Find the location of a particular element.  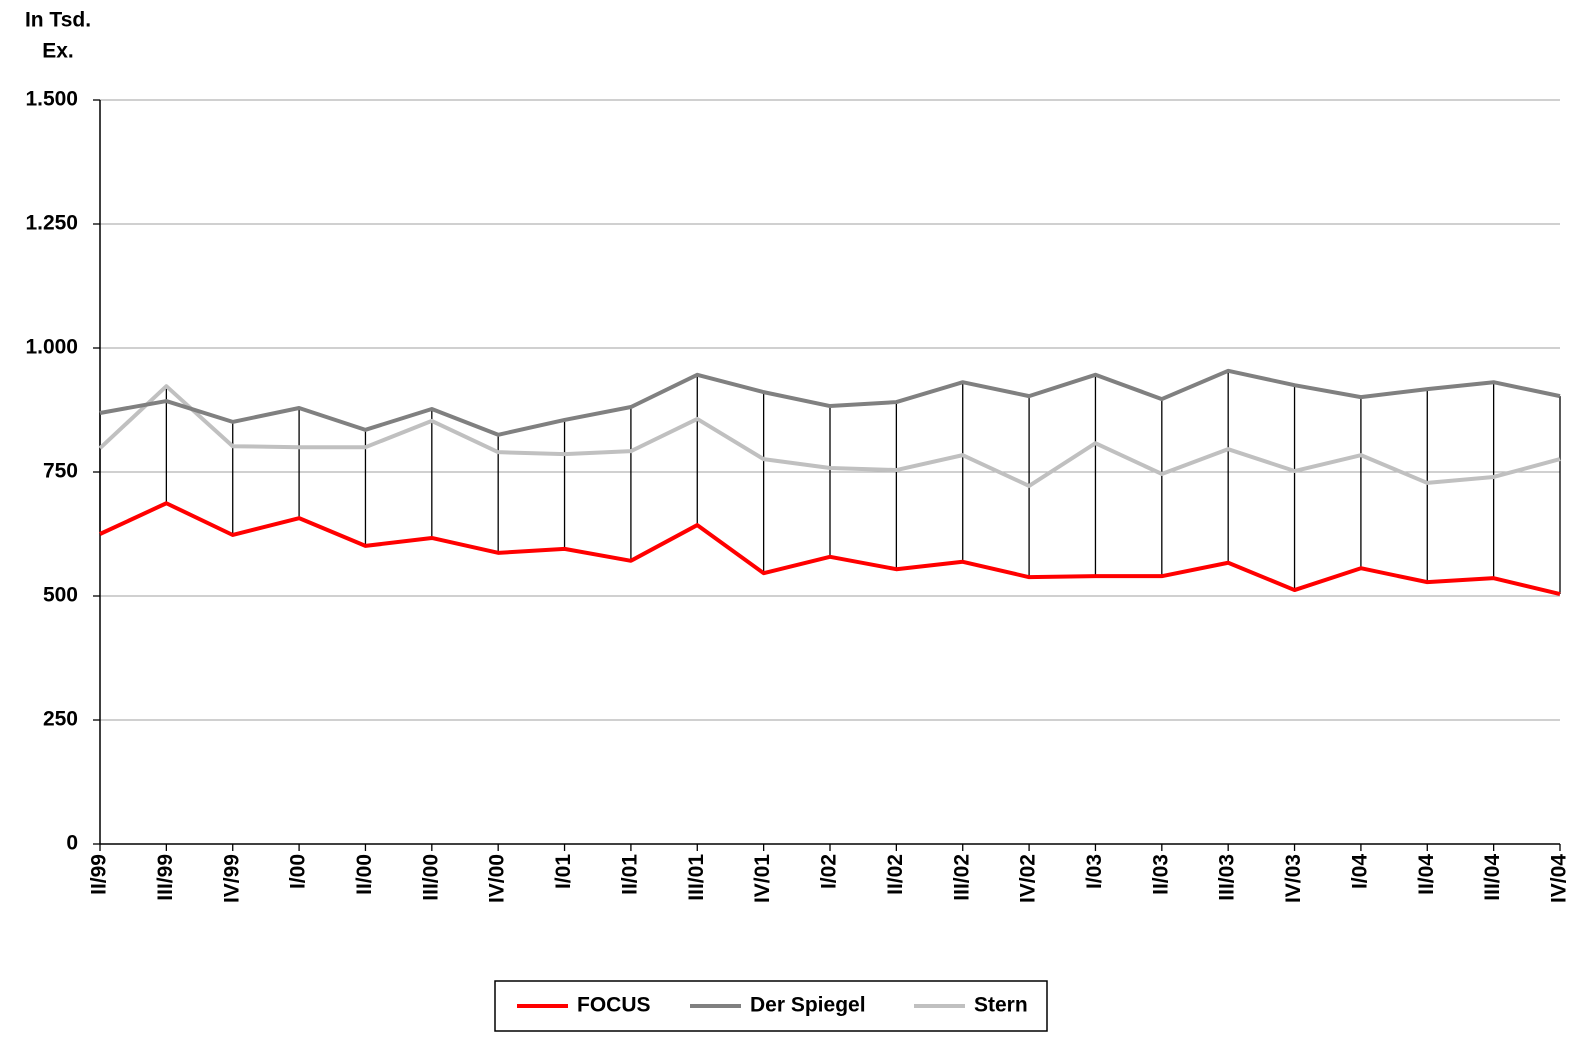

y-tick-label: 250 is located at coordinates (60, 719).